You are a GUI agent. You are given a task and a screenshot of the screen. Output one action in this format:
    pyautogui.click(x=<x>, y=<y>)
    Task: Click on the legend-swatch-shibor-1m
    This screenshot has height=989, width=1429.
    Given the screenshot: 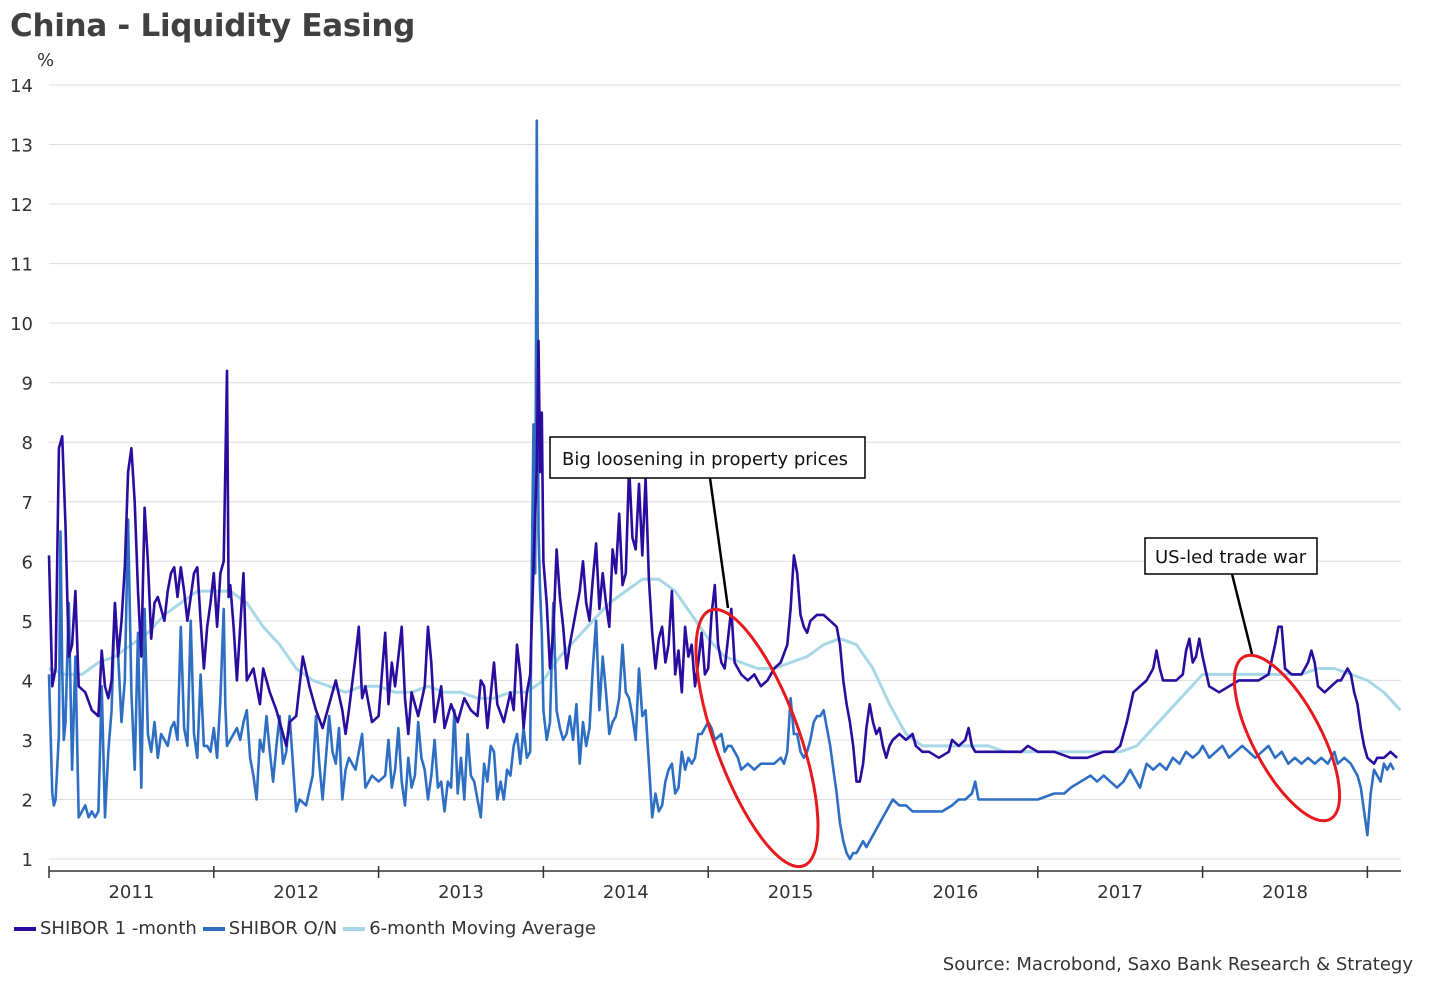 What is the action you would take?
    pyautogui.click(x=25, y=928)
    